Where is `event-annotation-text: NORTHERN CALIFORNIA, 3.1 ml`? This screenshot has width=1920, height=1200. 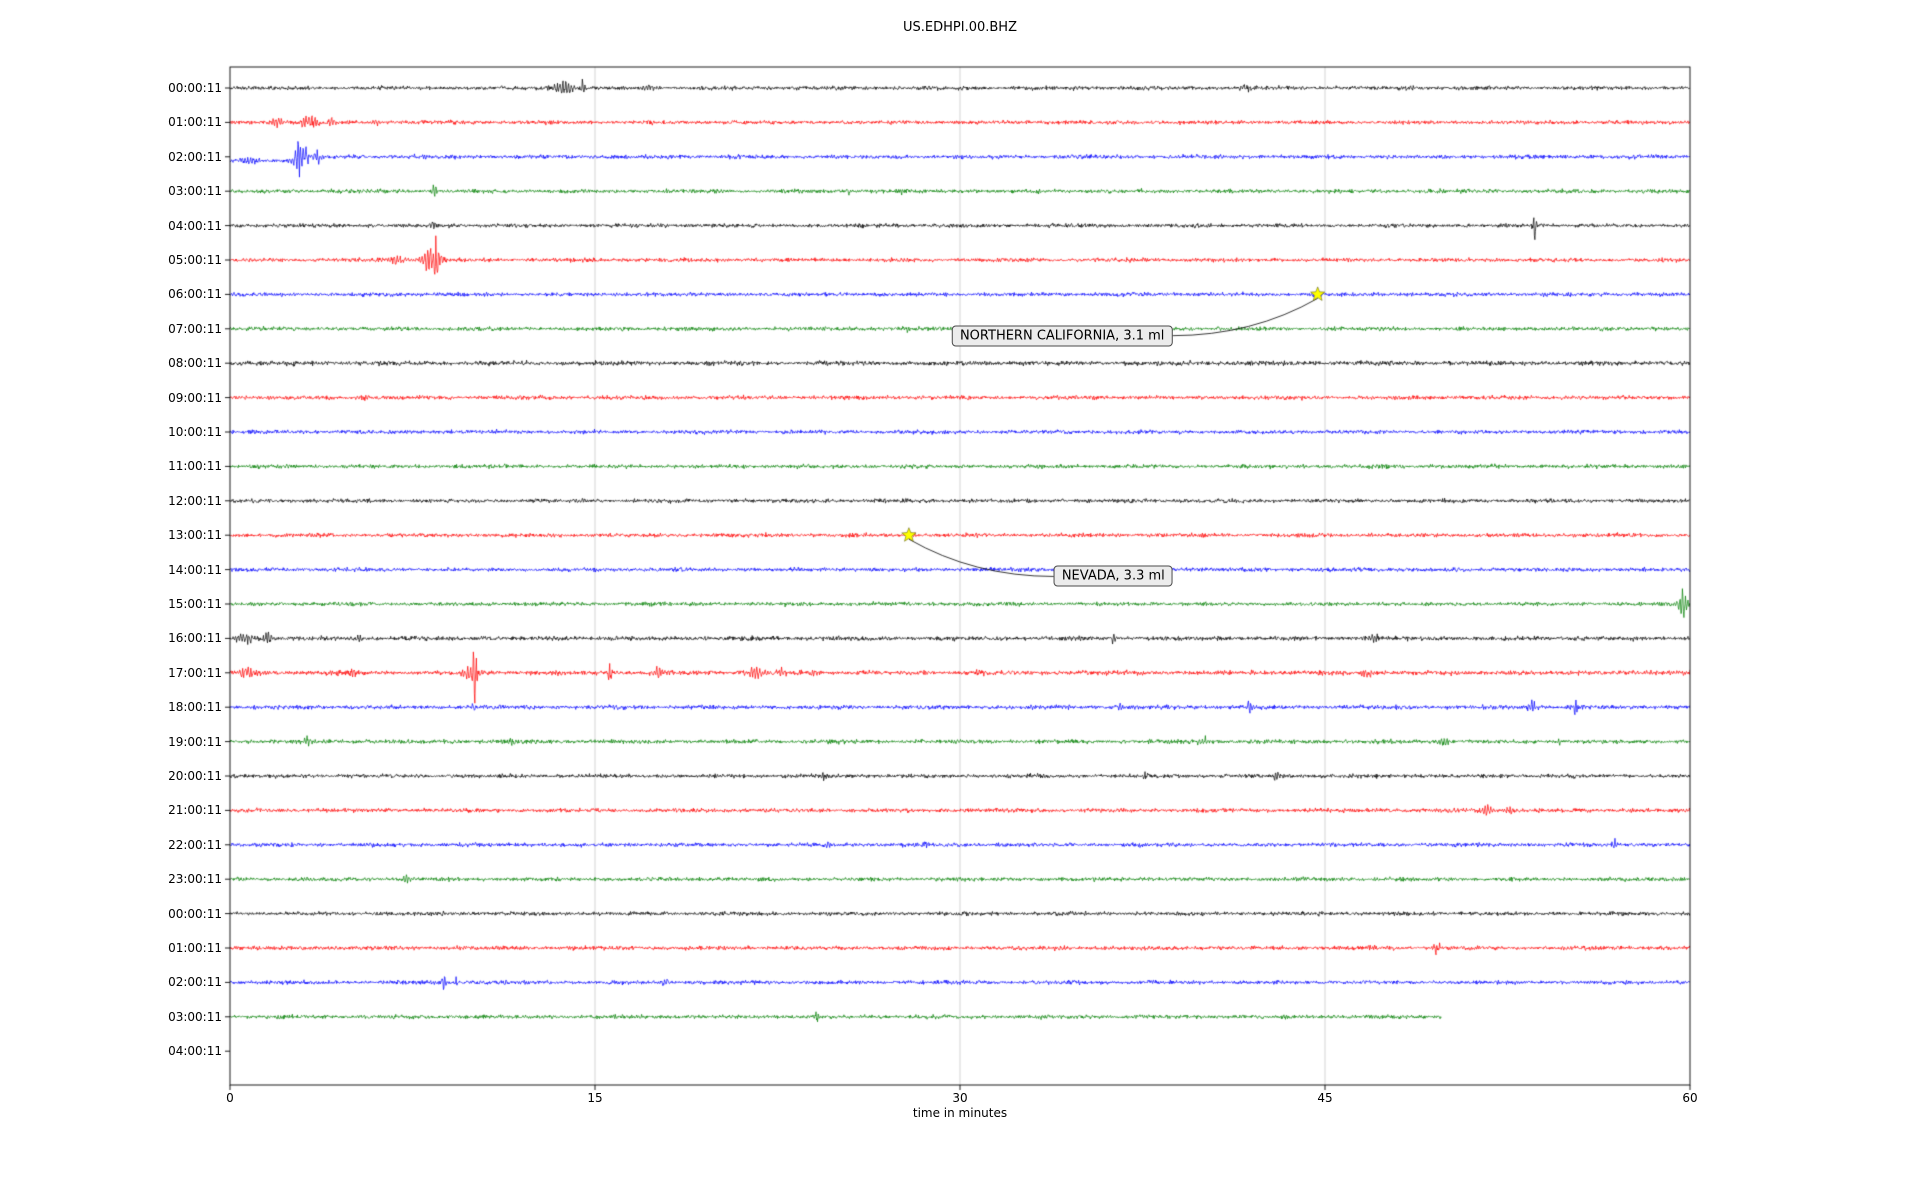
event-annotation-text: NORTHERN CALIFORNIA, 3.1 ml is located at coordinates (1062, 336).